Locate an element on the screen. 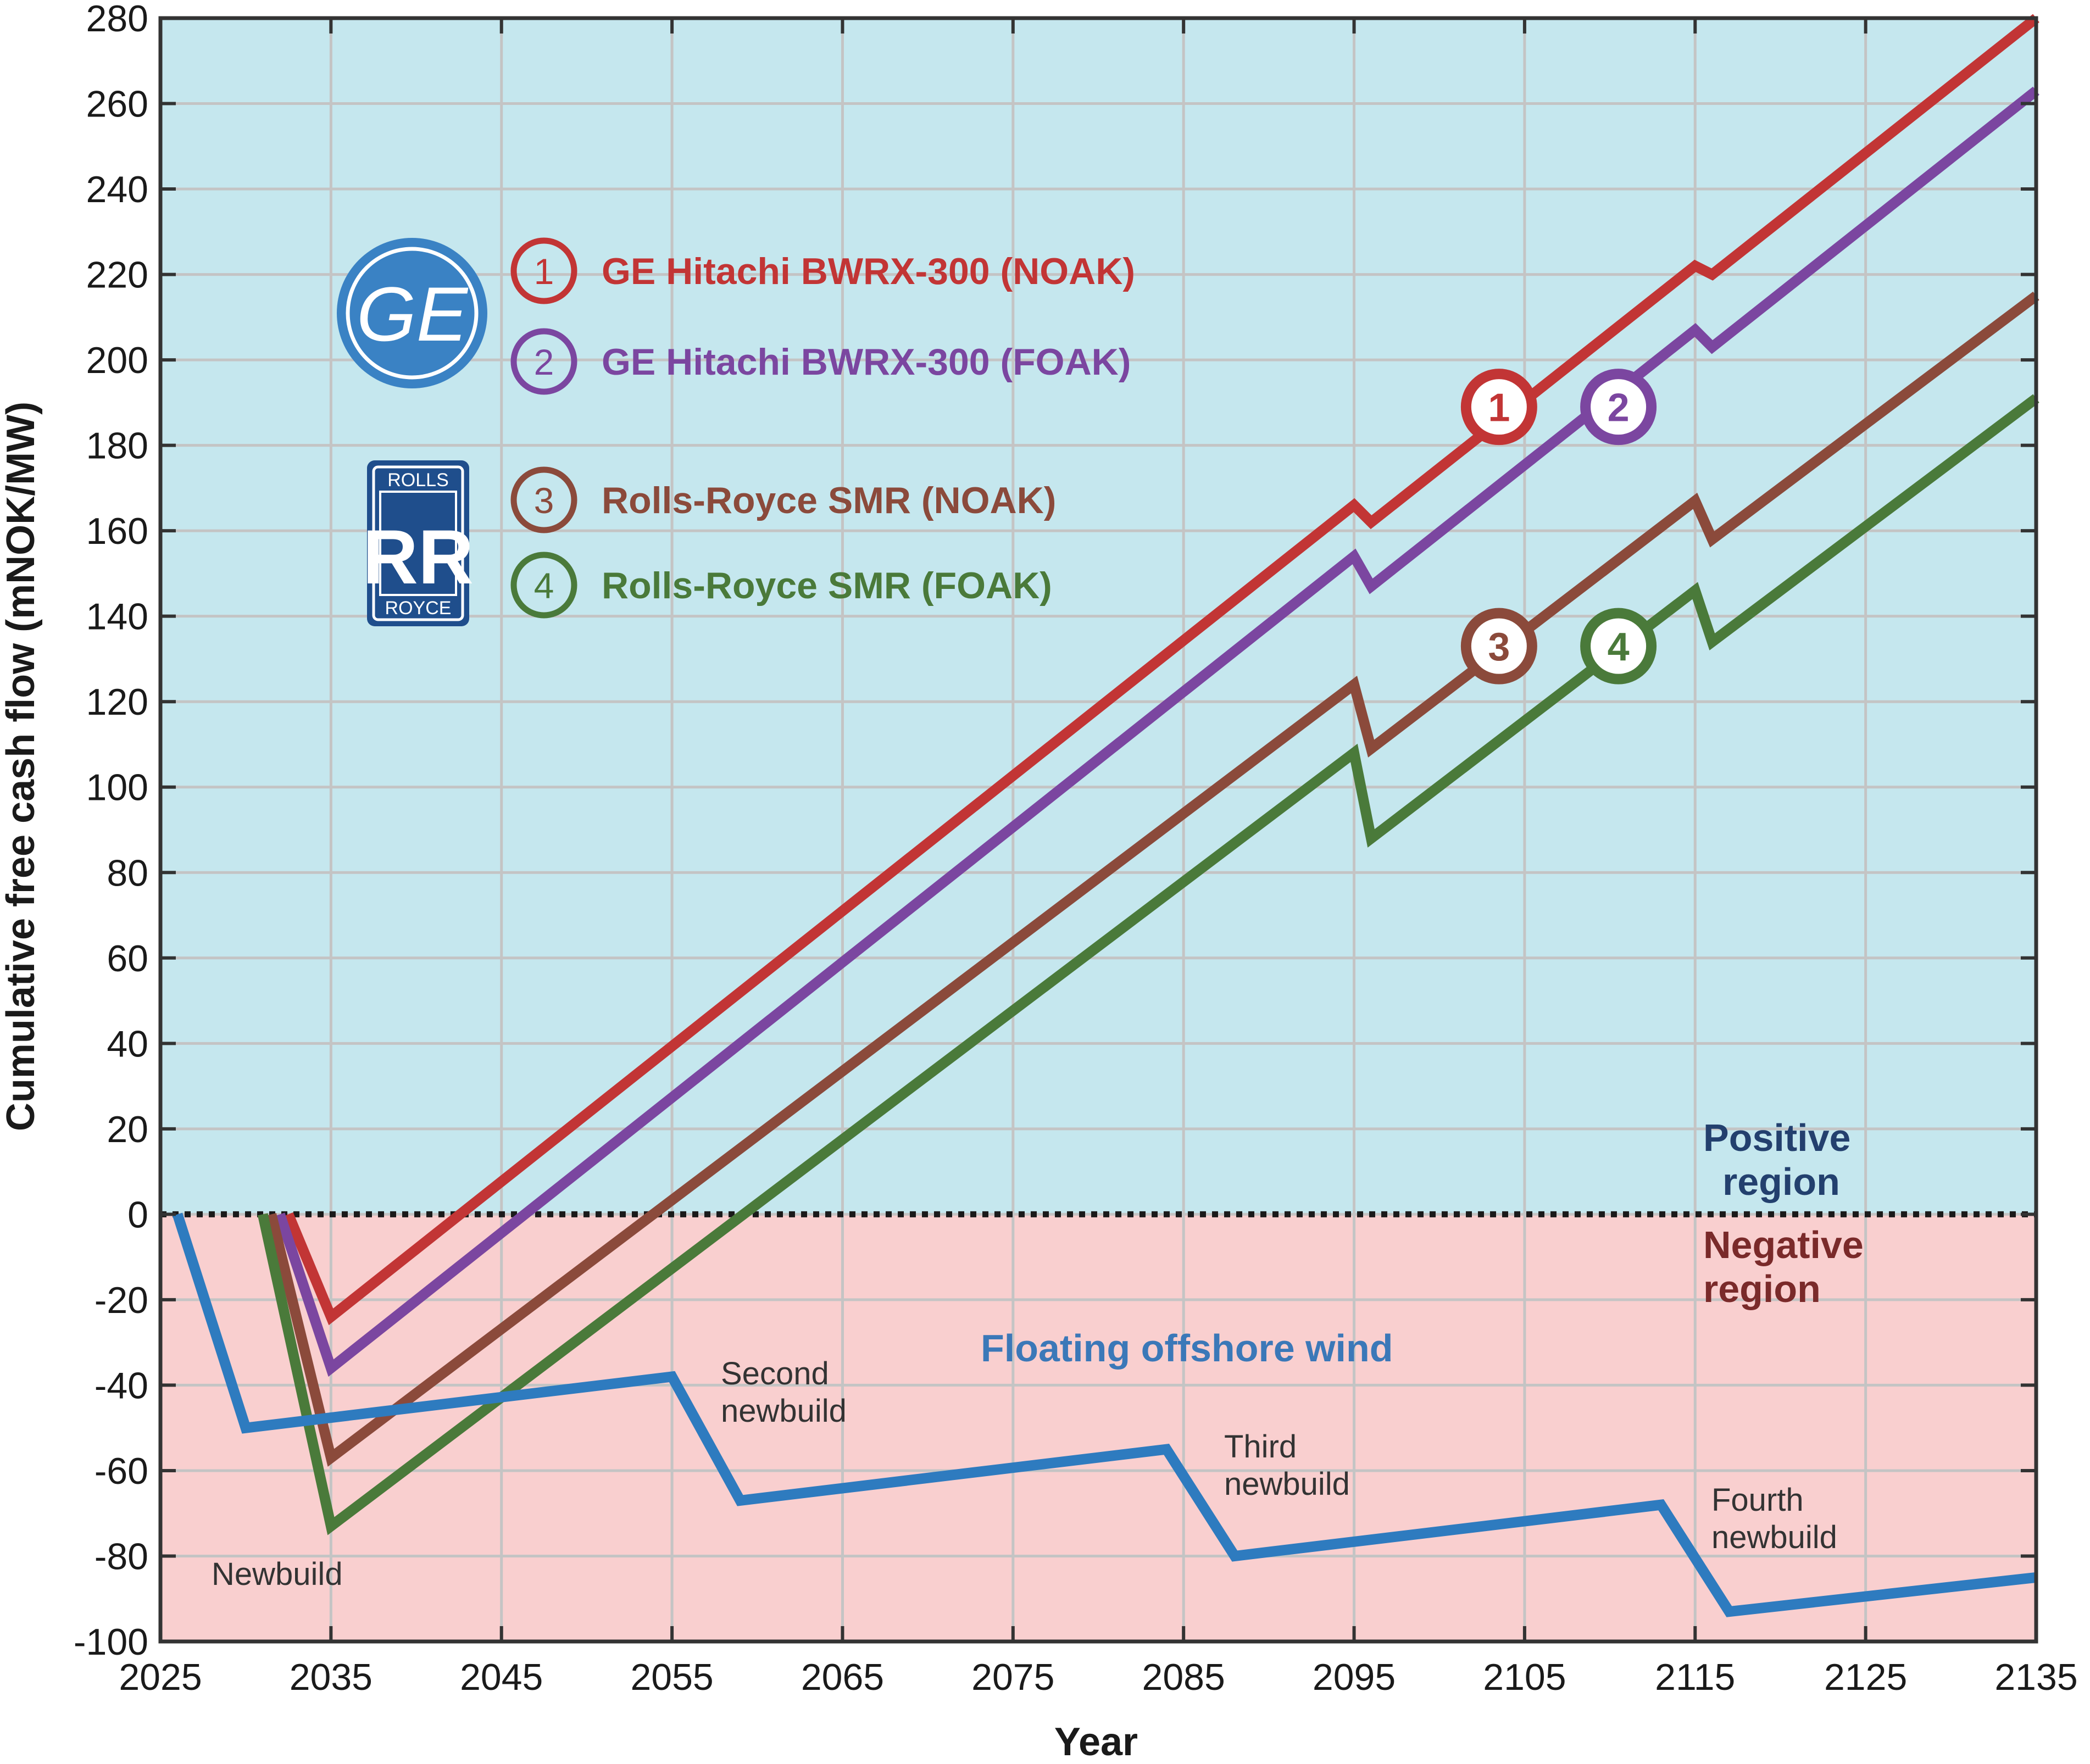 The image size is (2090, 1764). x-tick-label: 2105 is located at coordinates (1524, 1677).